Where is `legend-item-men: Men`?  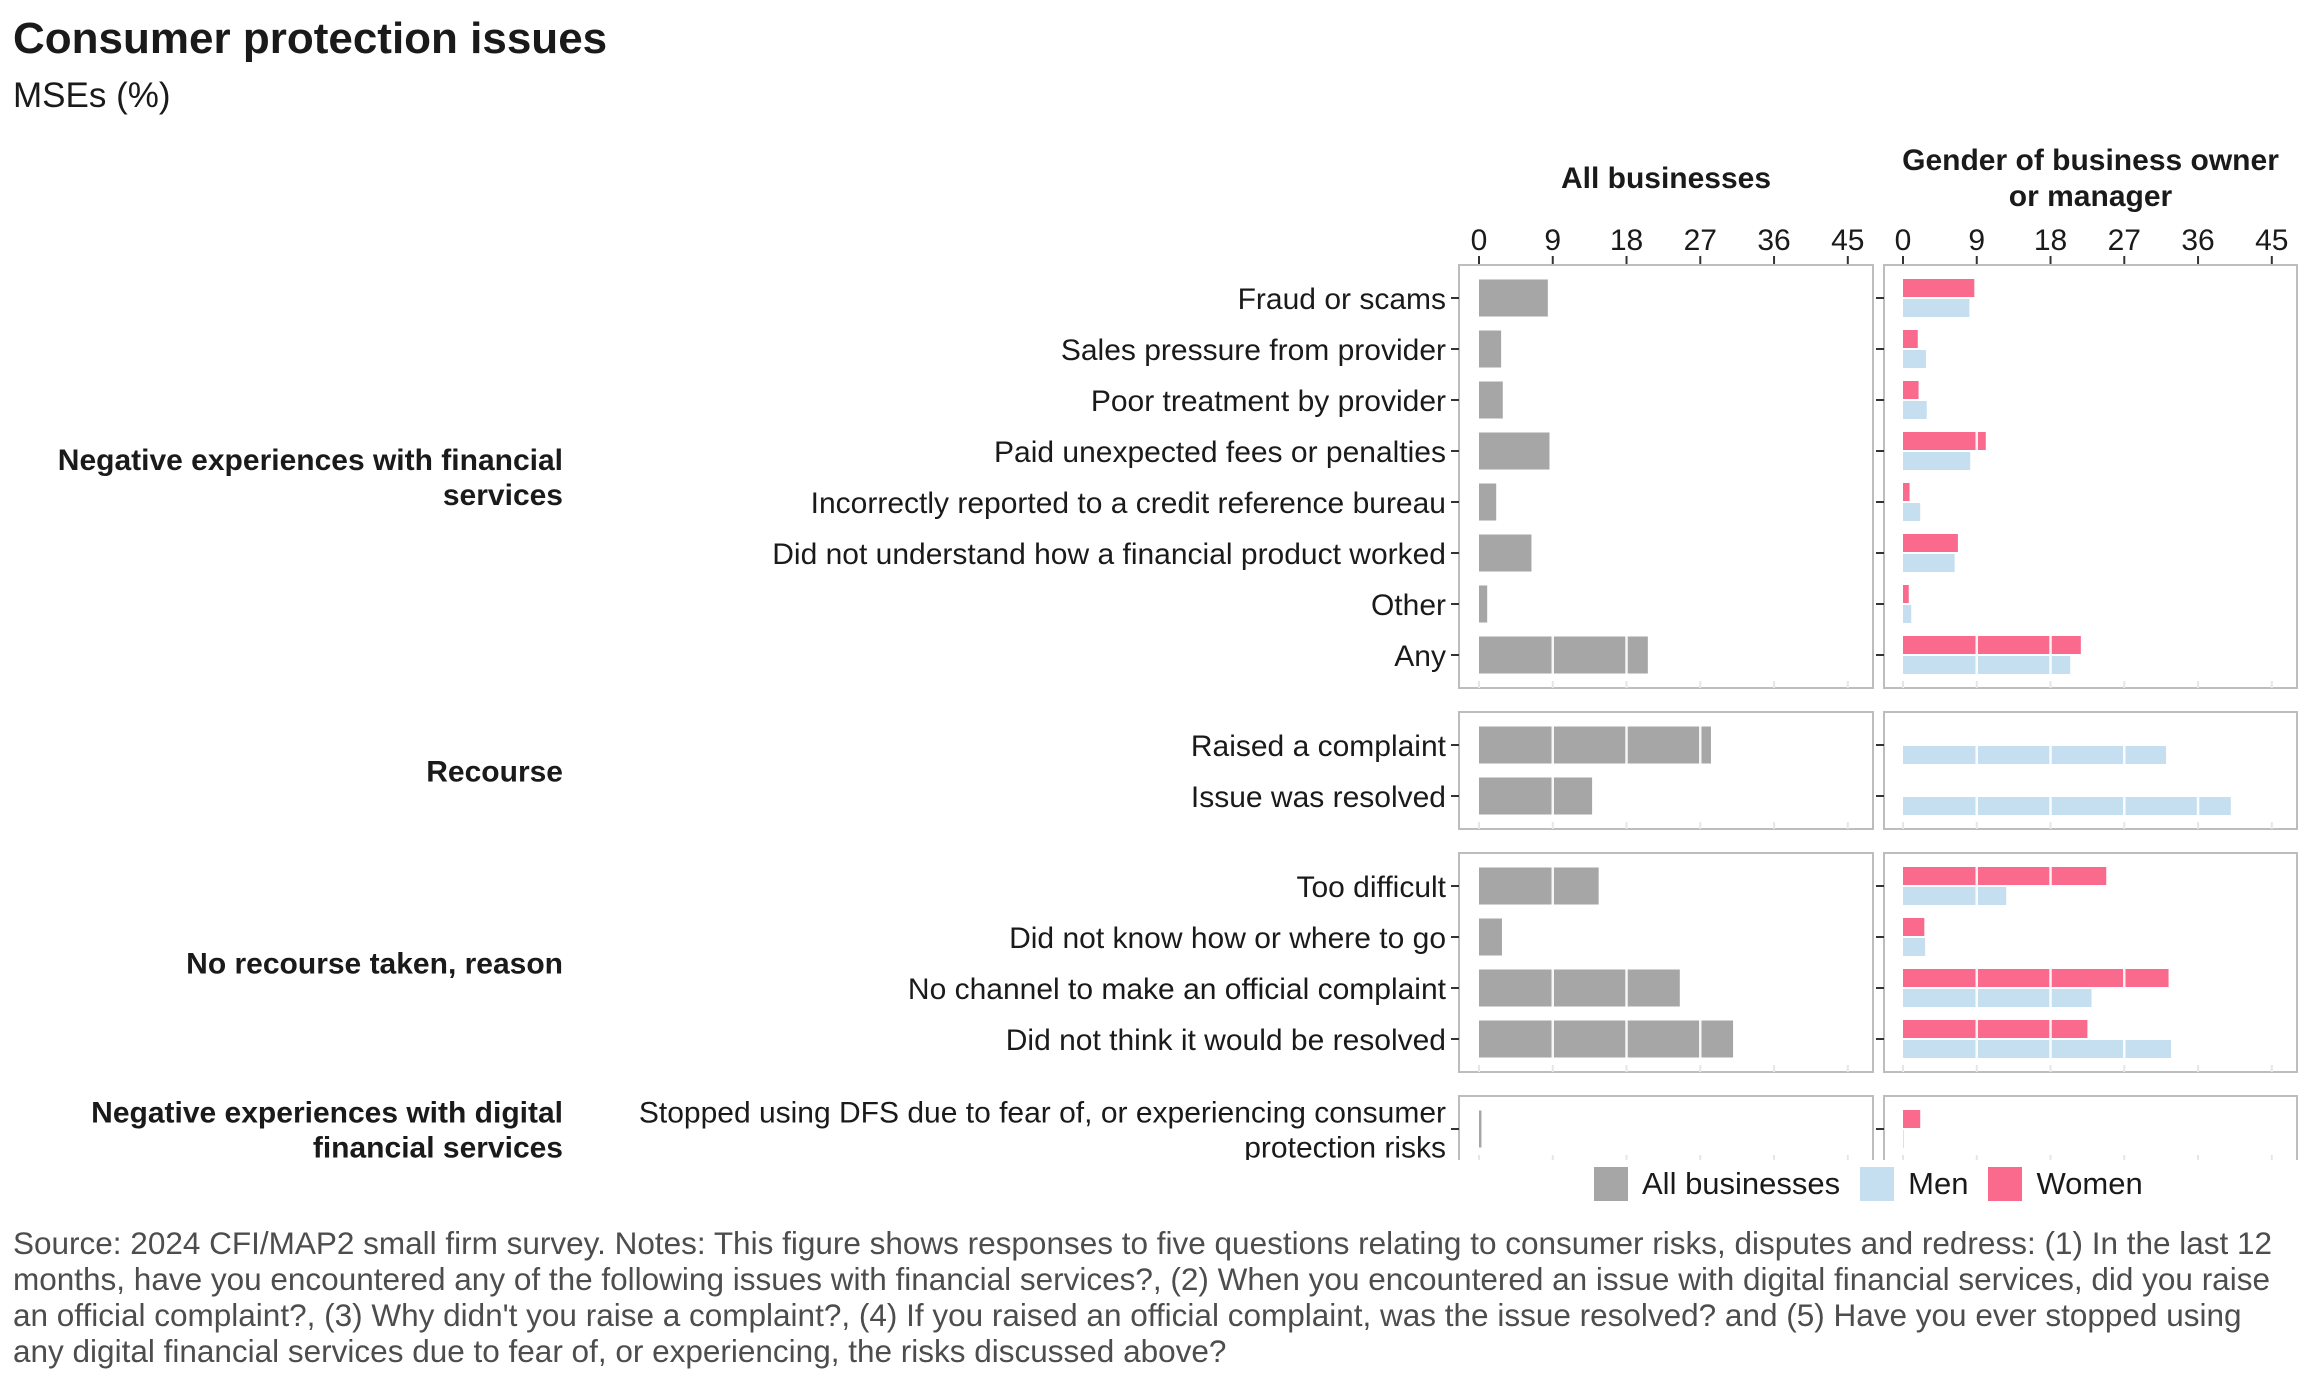
legend-item-men: Men is located at coordinates (1914, 1184).